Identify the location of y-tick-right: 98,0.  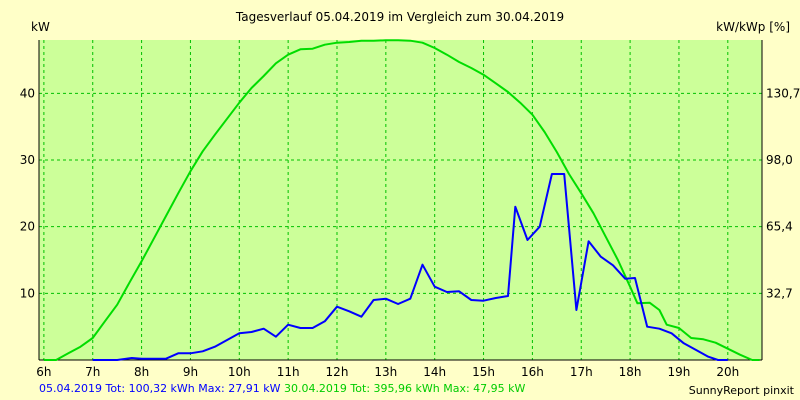
(779, 160).